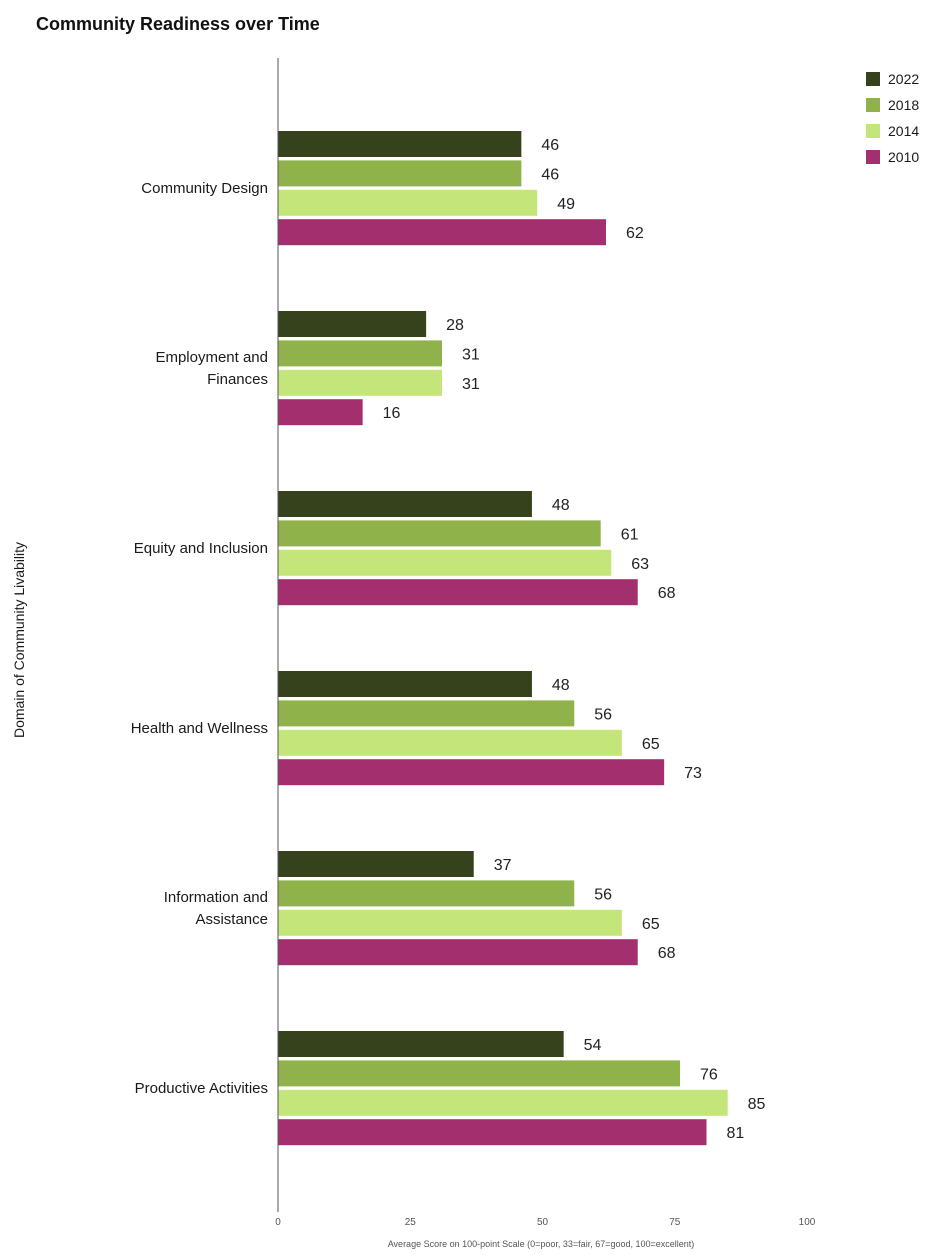 Image resolution: width=929 pixels, height=1255 pixels. Describe the element at coordinates (211, 357) in the screenshot. I see `category-label: Employment and` at that location.